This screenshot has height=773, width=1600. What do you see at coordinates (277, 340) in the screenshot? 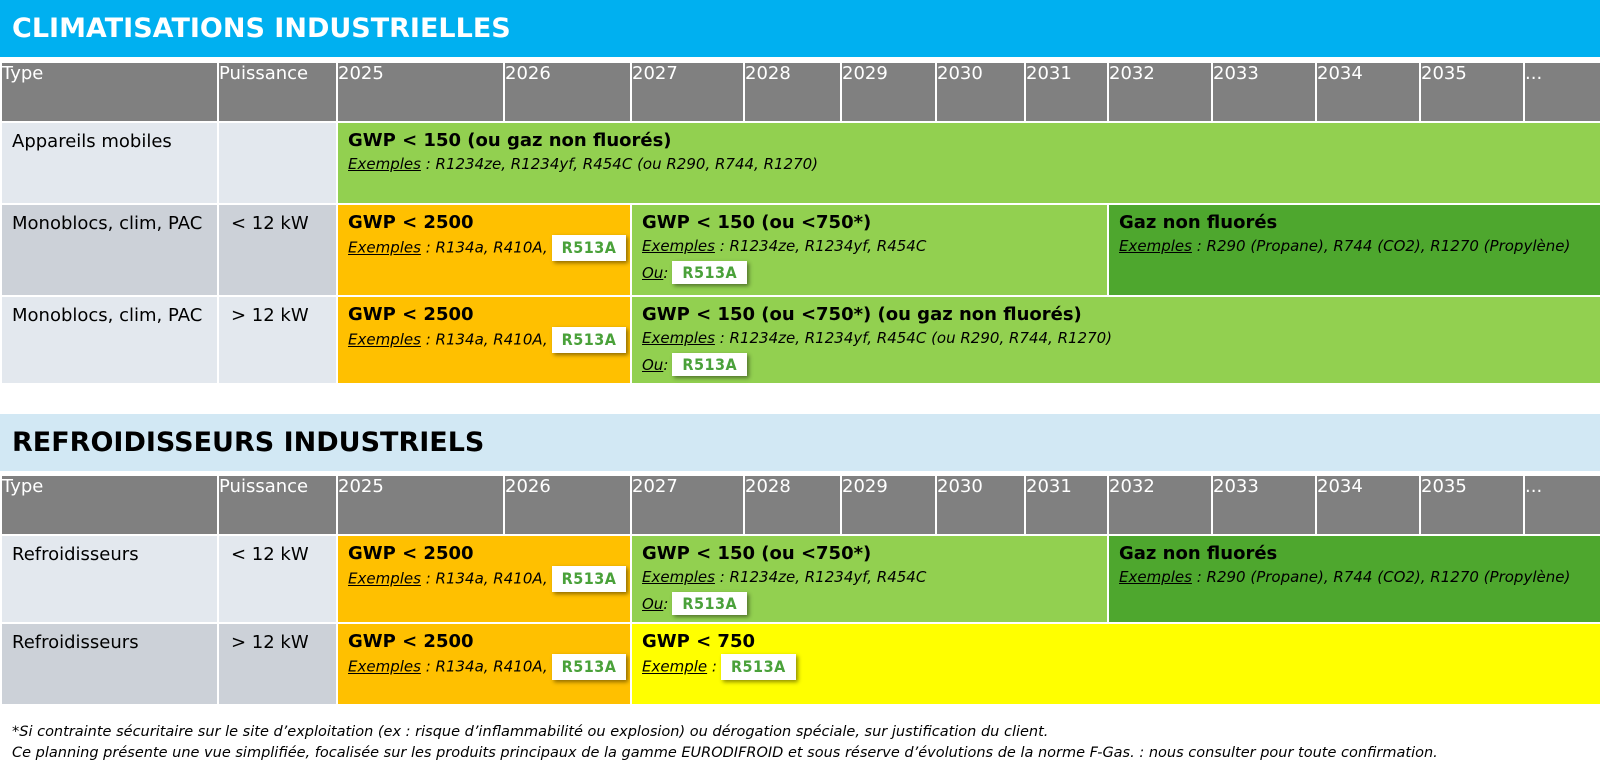
I see `row-power: > 12 kW` at bounding box center [277, 340].